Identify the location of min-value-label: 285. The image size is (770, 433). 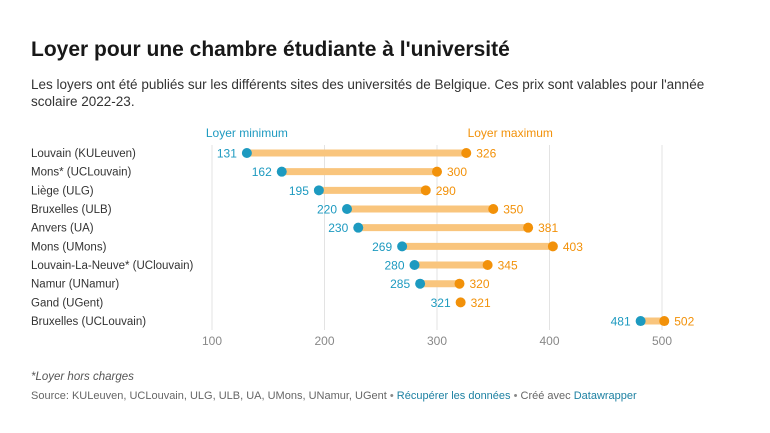
(400, 284).